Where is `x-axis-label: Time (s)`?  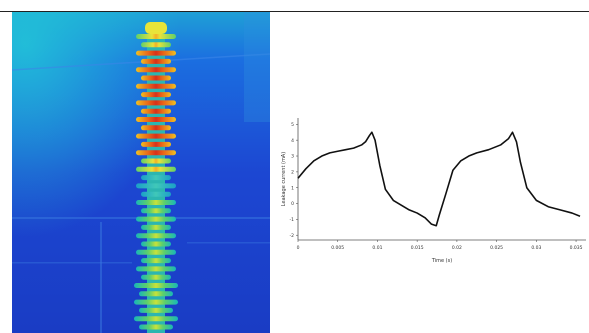
x-axis-label: Time (s) is located at coordinates (441, 261).